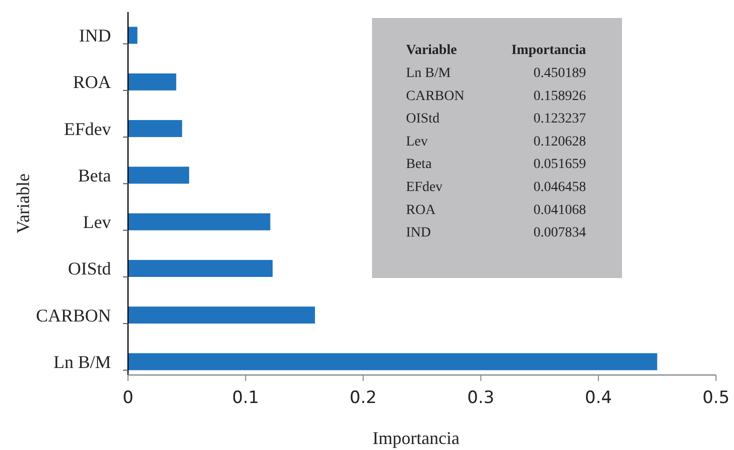  What do you see at coordinates (435, 96) in the screenshot?
I see `category-label: CARBON` at bounding box center [435, 96].